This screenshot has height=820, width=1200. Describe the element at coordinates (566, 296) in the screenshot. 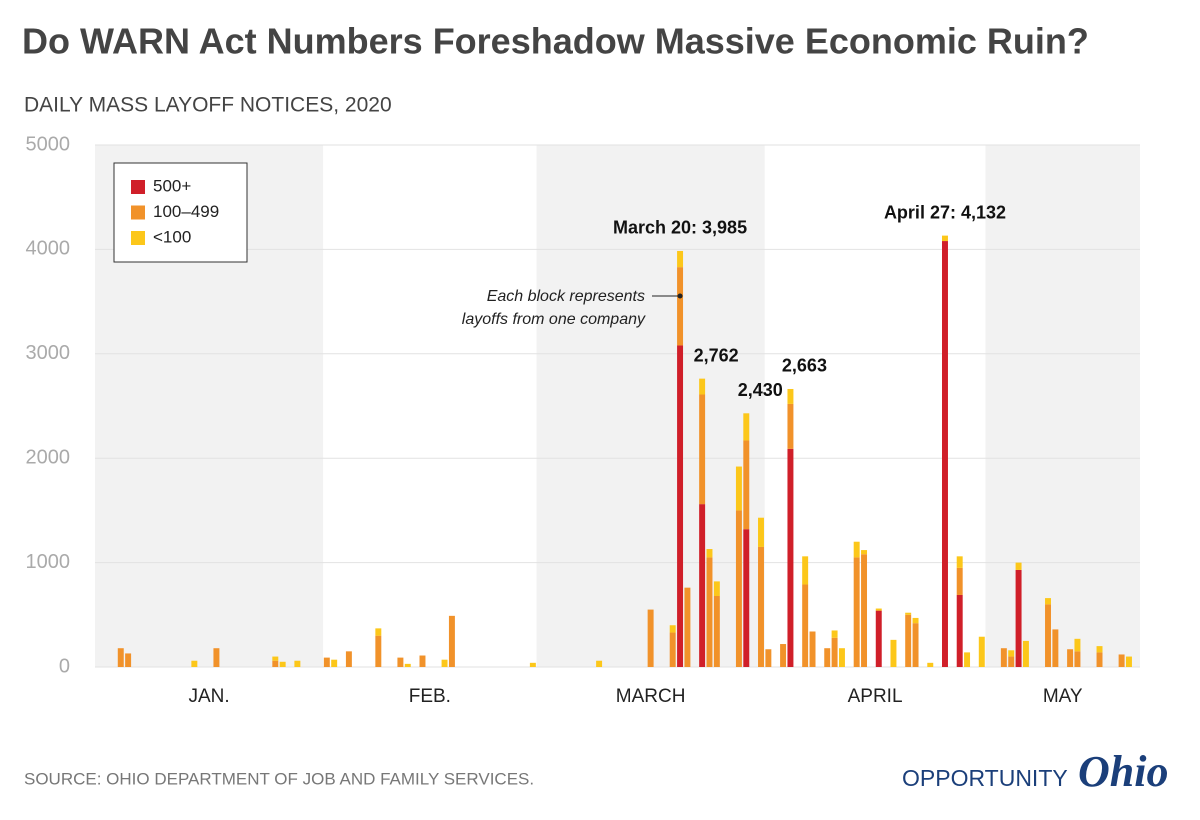

I see `callout-text: Each block represents` at that location.